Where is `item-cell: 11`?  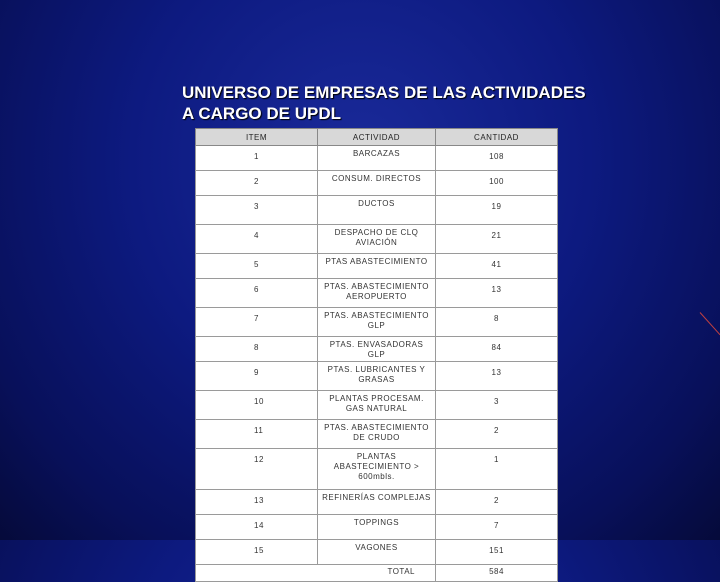 item-cell: 11 is located at coordinates (256, 434).